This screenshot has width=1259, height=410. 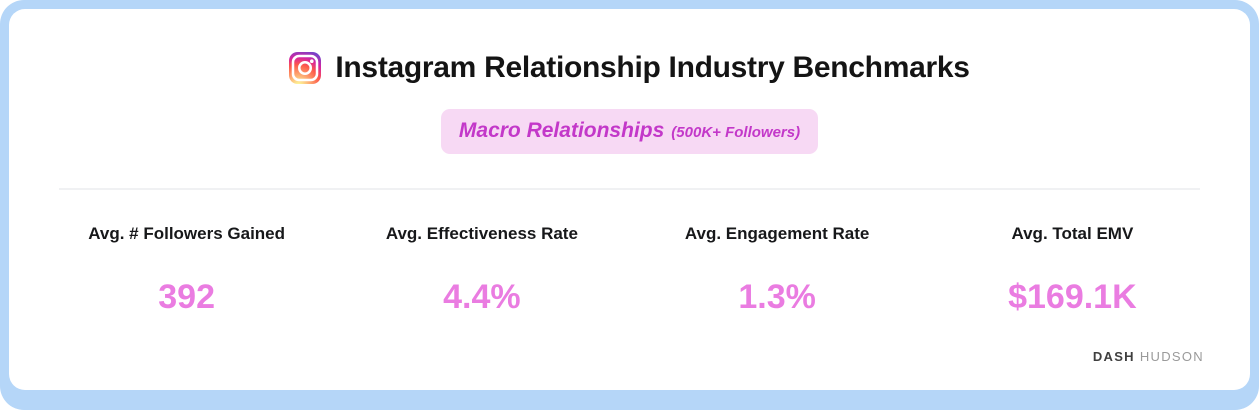 I want to click on stat-value: 1.3%, so click(x=777, y=297).